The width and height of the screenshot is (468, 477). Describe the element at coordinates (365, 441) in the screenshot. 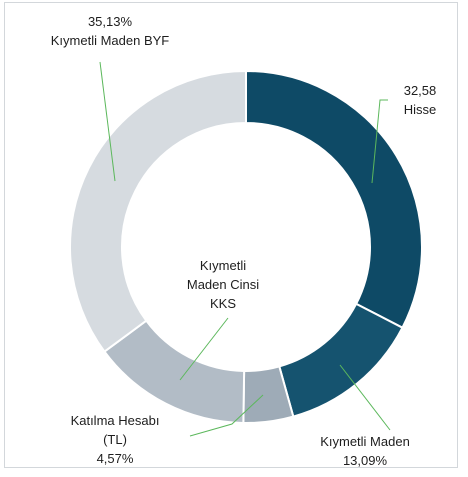

I see `category-label: Kıymetli Maden` at that location.